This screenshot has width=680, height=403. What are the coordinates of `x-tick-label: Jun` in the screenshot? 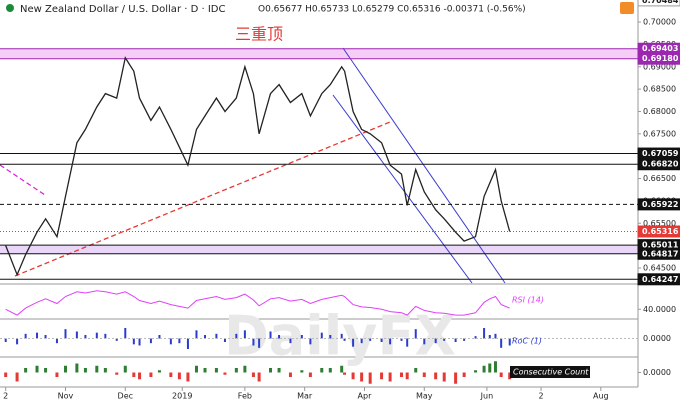 It's located at (487, 396).